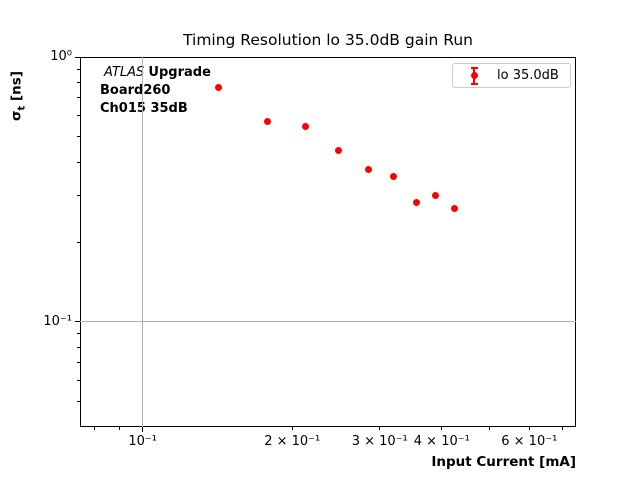 The width and height of the screenshot is (640, 480). I want to click on x-tick-label: 4 × 10⁻¹, so click(441, 441).